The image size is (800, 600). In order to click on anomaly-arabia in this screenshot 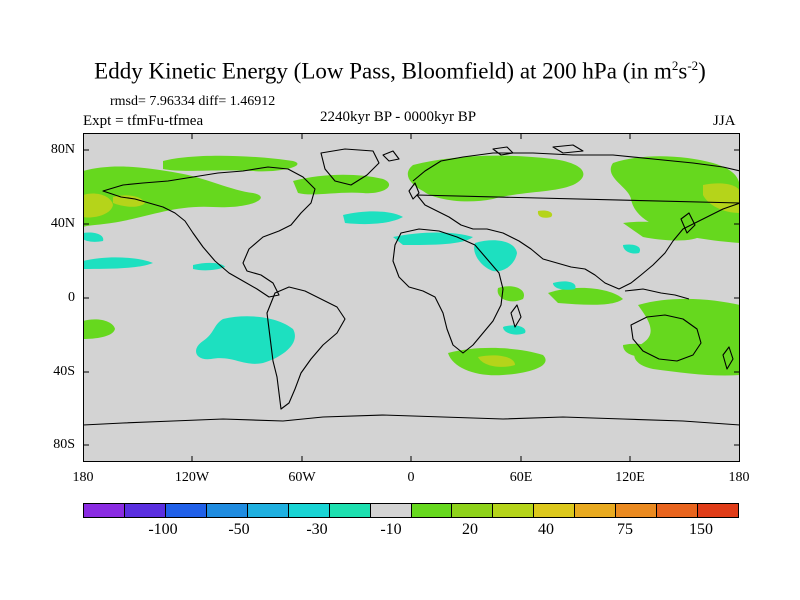, I will do `click(495, 256)`.